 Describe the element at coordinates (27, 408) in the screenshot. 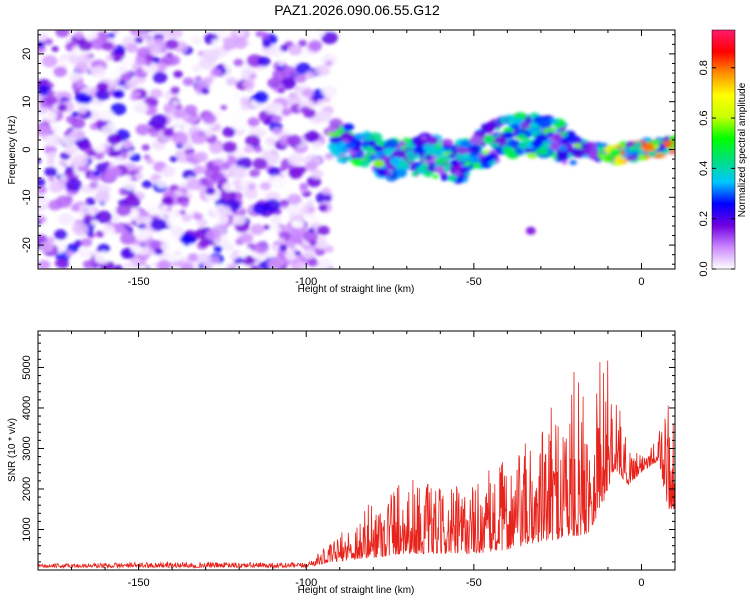

I see `y-tick-label: 4000` at that location.